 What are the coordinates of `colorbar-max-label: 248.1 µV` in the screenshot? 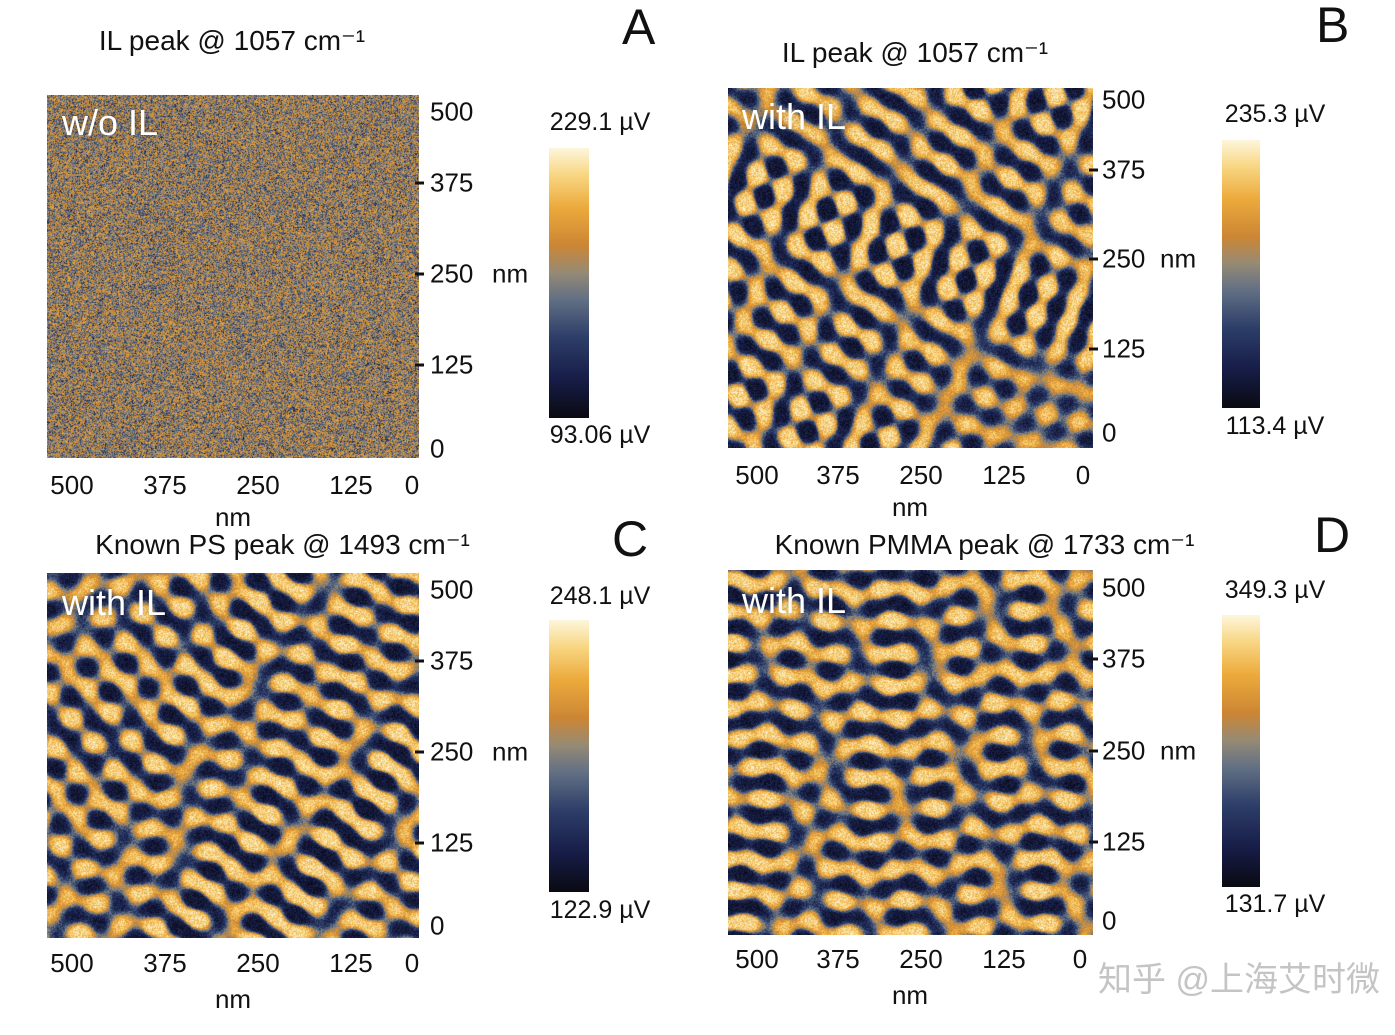 It's located at (600, 596).